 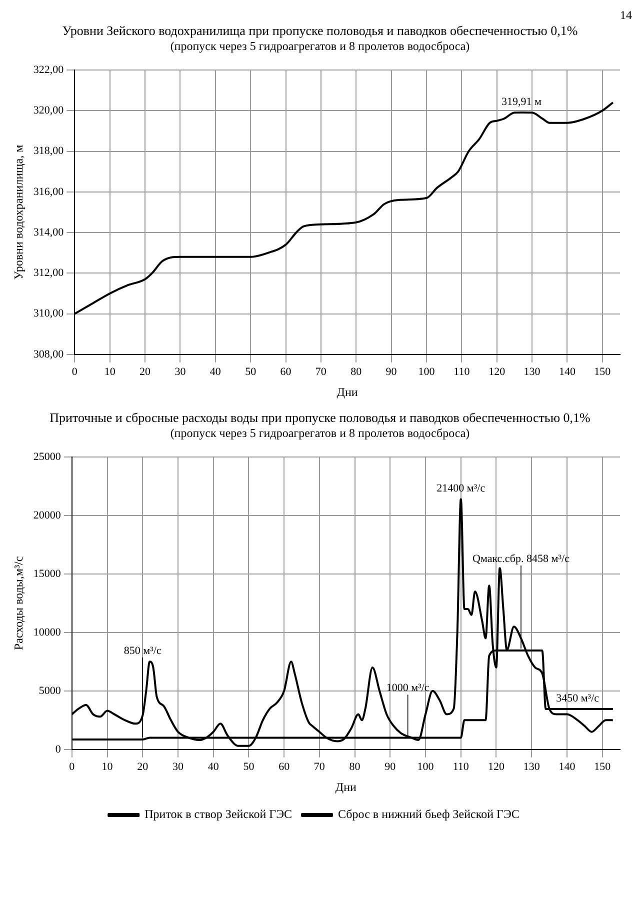 What do you see at coordinates (48, 70) in the screenshot?
I see `y-tick-label: 322,00` at bounding box center [48, 70].